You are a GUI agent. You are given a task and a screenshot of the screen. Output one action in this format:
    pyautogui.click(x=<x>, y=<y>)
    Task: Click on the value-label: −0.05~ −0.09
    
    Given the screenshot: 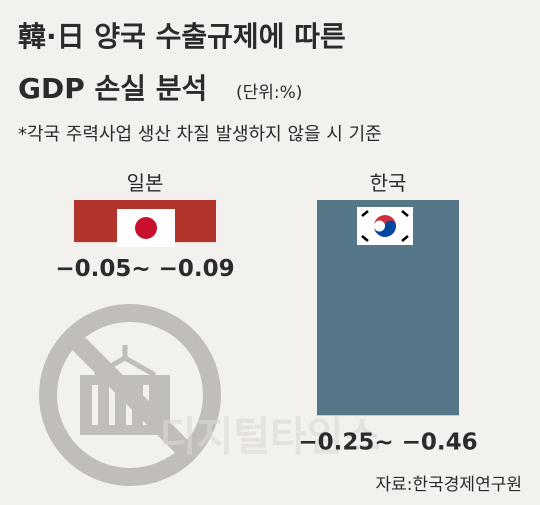 What is the action you would take?
    pyautogui.click(x=144, y=269)
    